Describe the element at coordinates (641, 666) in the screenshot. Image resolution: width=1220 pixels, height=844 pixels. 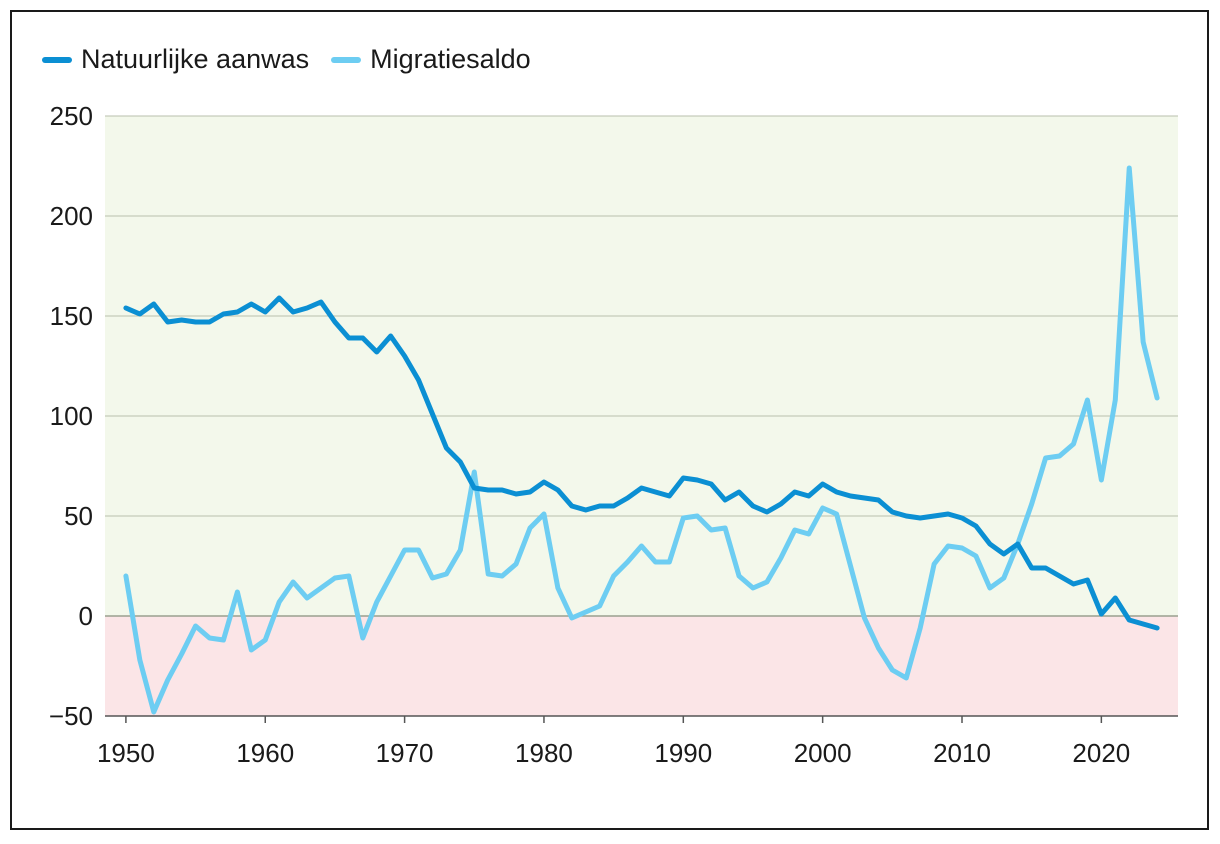
I see `negative-zone` at that location.